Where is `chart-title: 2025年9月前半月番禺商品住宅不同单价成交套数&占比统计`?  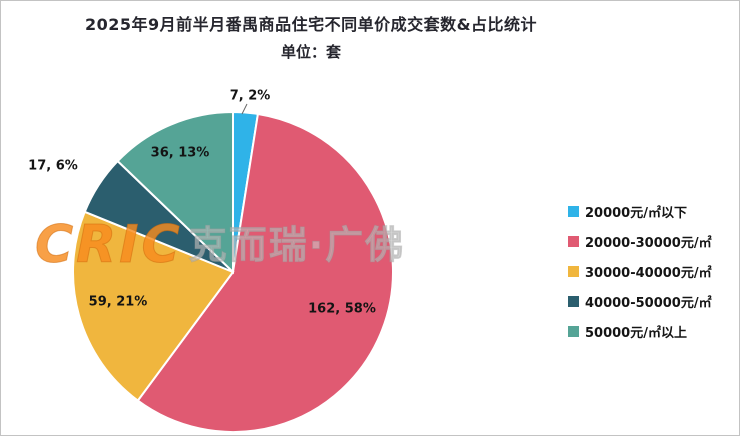 chart-title: 2025年9月前半月番禺商品住宅不同单价成交套数&占比统计 is located at coordinates (311, 24).